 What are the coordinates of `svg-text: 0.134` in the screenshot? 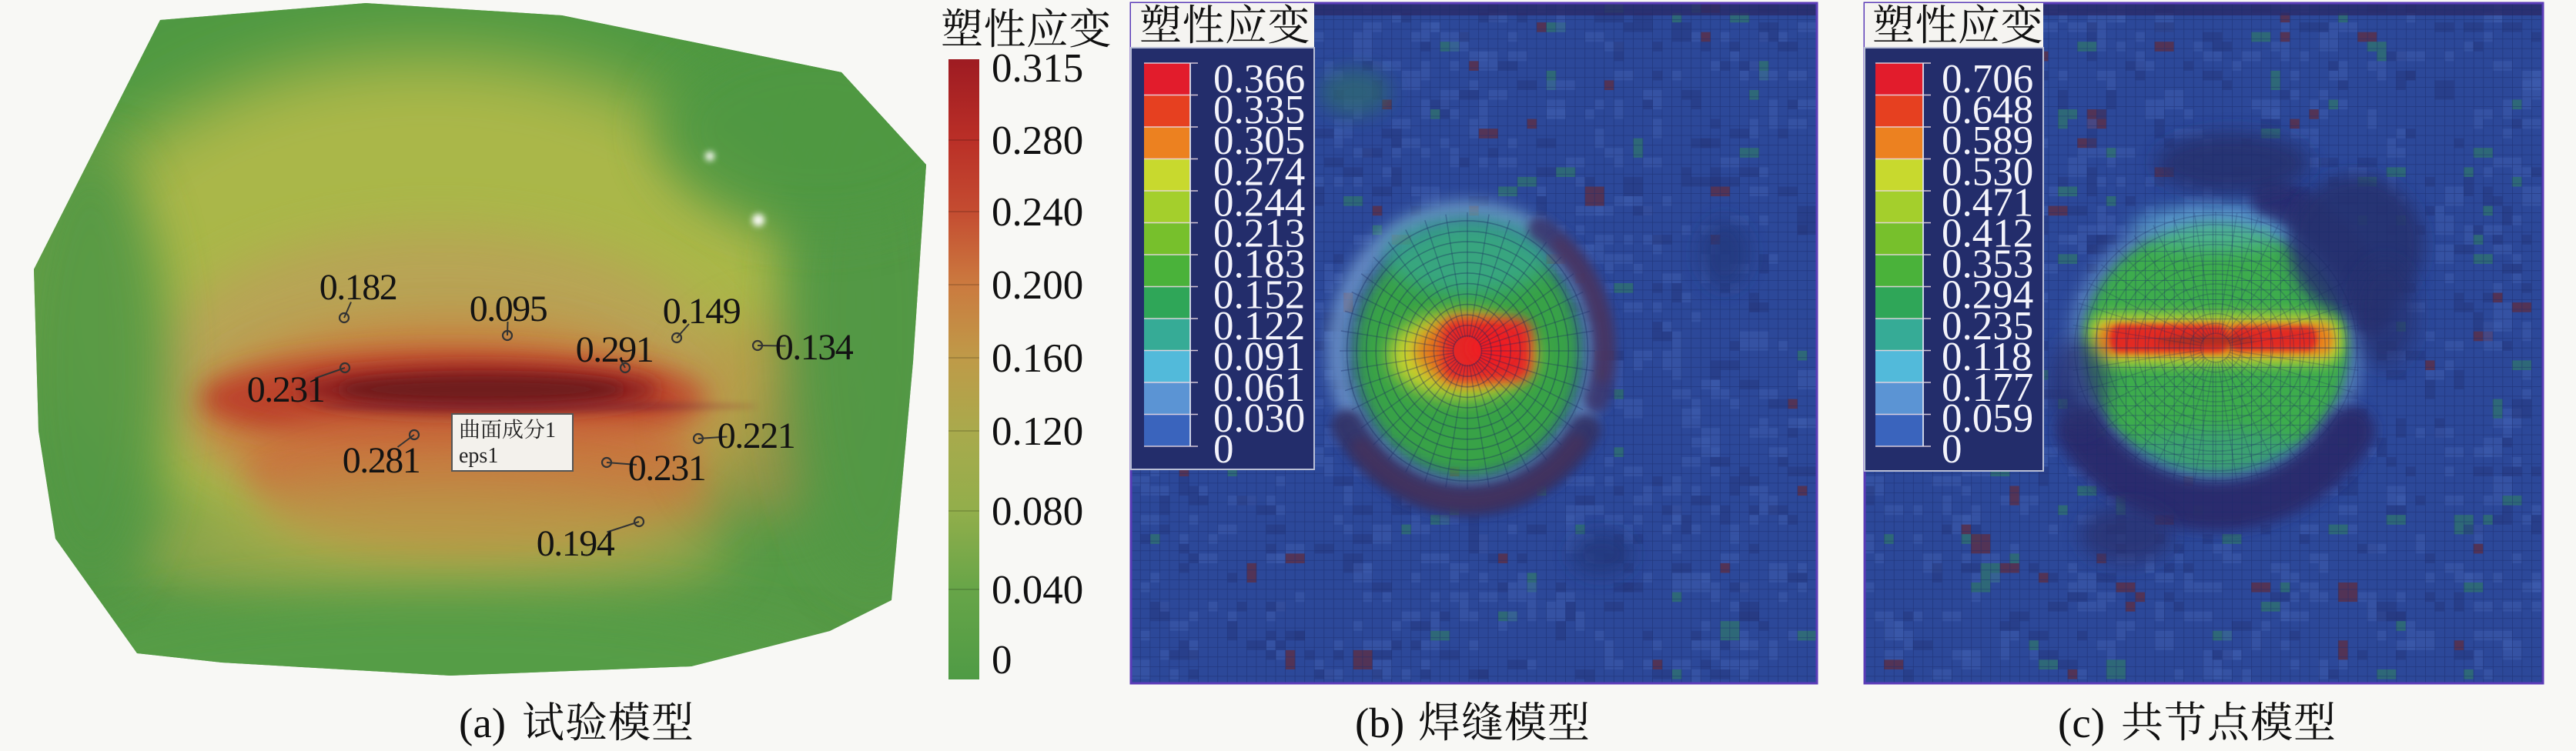 It's located at (814, 347).